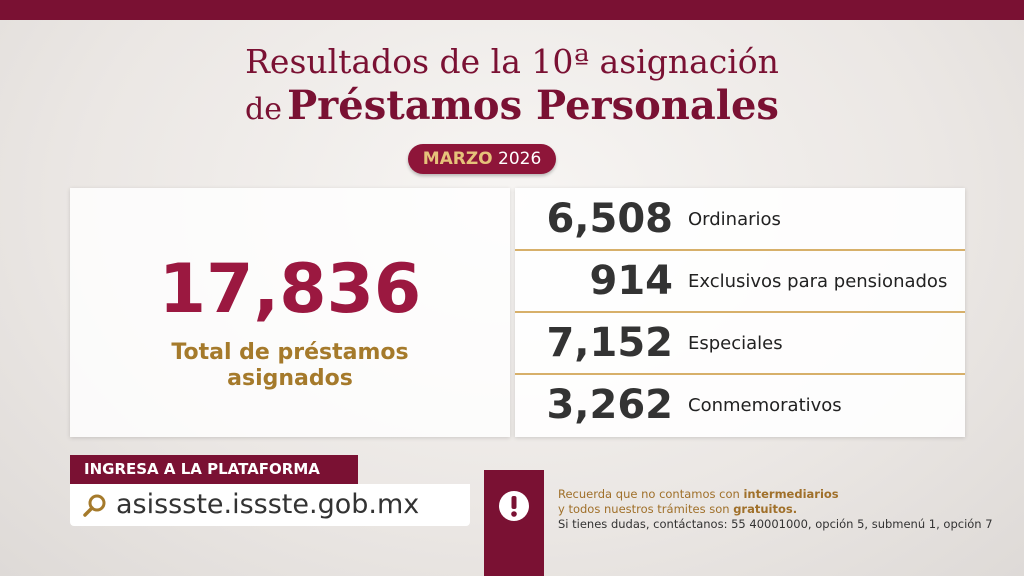  Describe the element at coordinates (609, 343) in the screenshot. I see `breakdown-number: 7,152` at that location.